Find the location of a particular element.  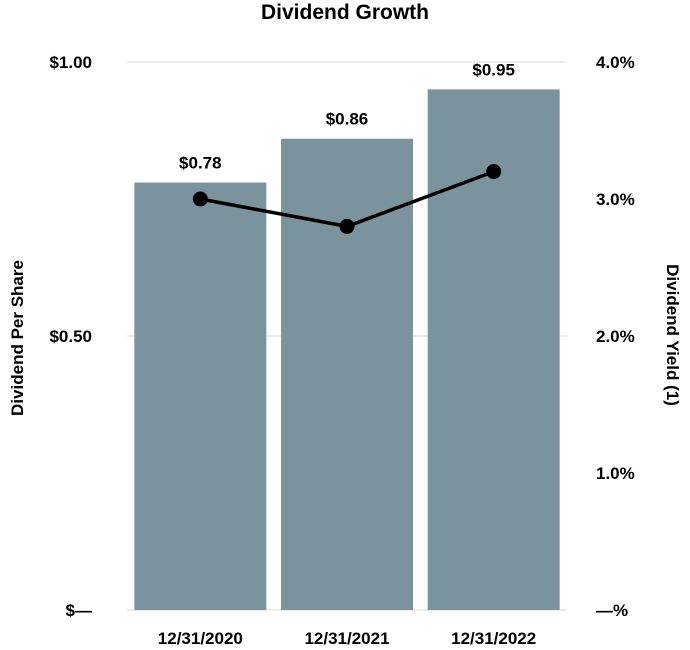

x-tick-label: 12/31/2022 is located at coordinates (493, 638).